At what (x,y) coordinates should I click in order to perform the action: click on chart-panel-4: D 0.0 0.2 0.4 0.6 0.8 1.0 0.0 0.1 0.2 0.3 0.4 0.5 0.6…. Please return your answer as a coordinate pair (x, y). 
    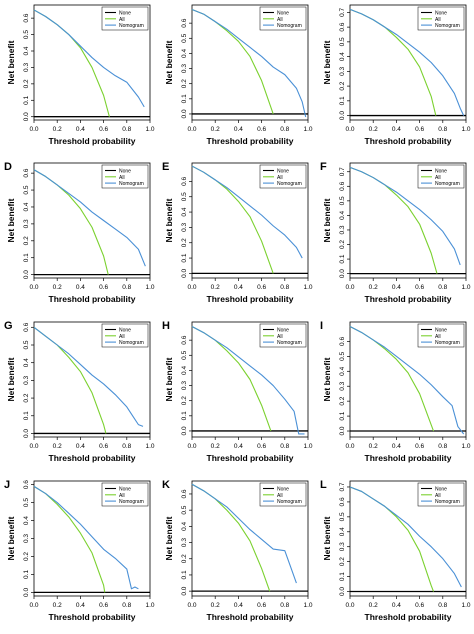
    Looking at the image, I should click on (79, 232).